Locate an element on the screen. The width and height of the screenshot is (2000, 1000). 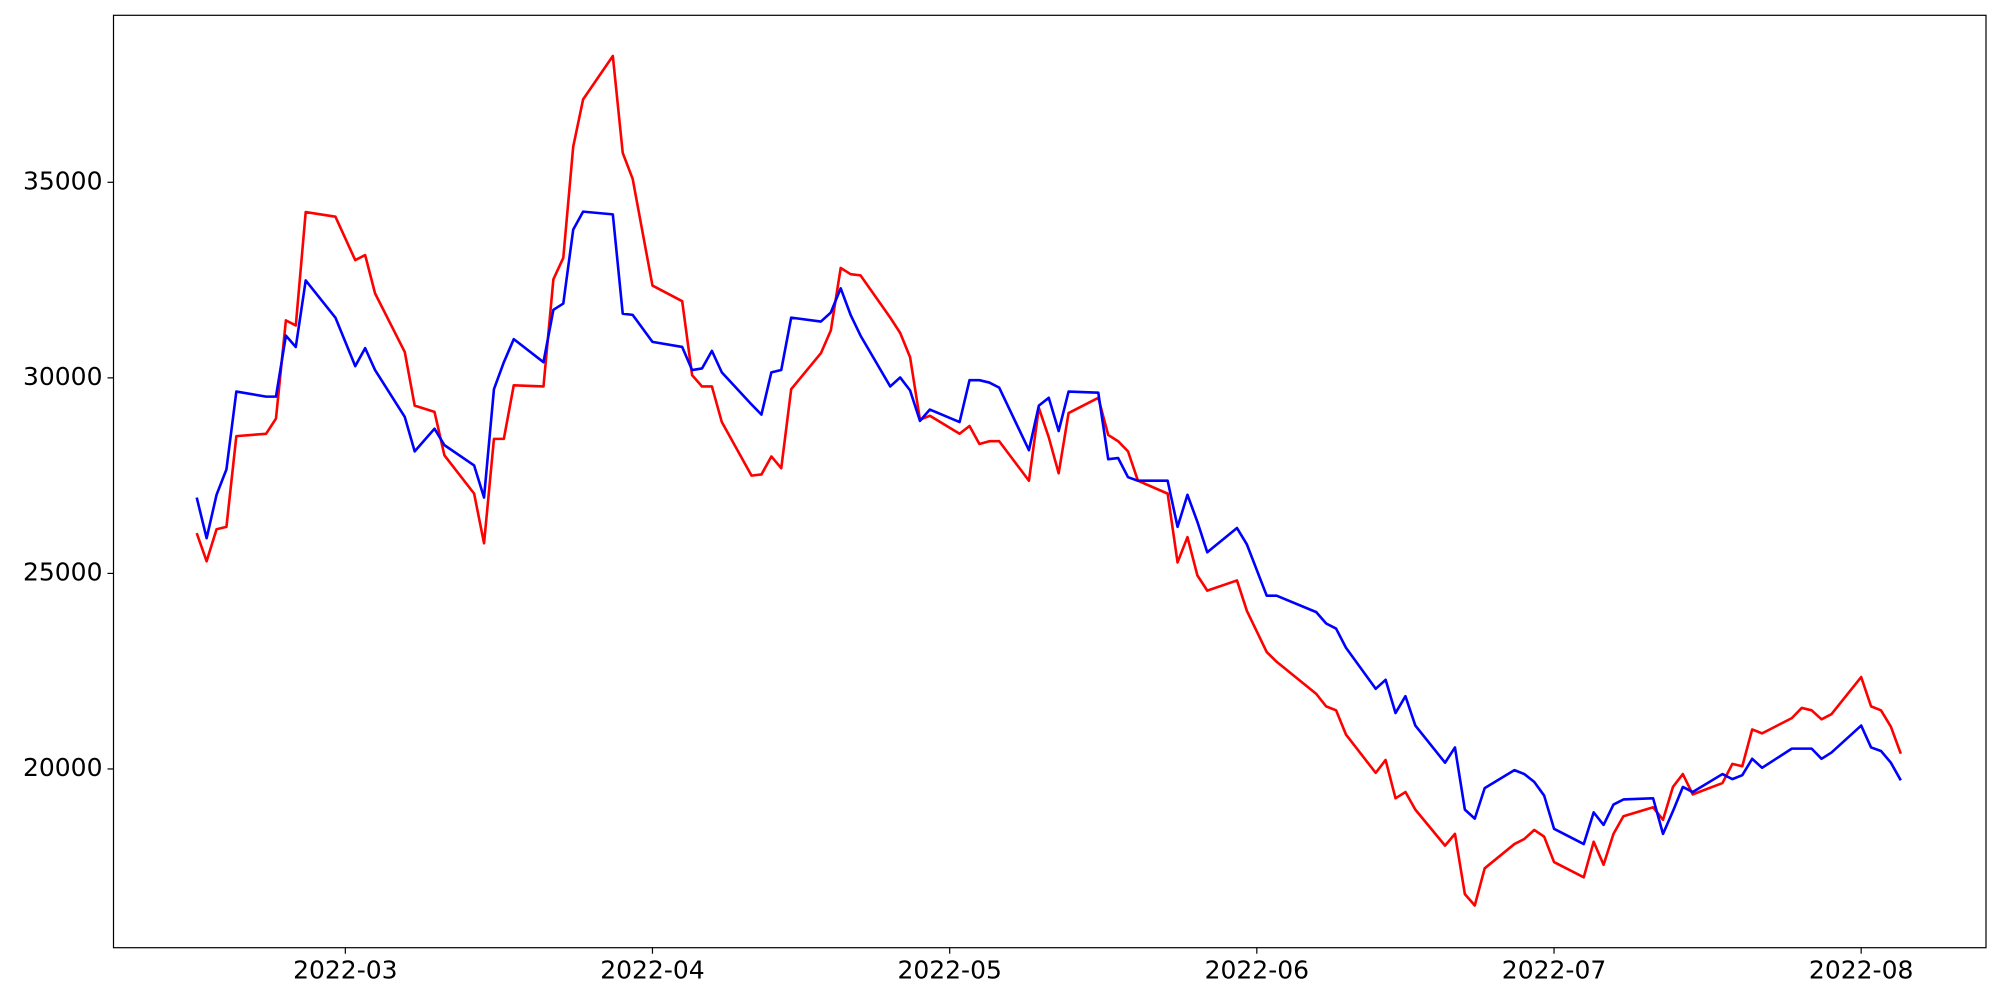
x-tick-label: 2022-06 is located at coordinates (1257, 970).